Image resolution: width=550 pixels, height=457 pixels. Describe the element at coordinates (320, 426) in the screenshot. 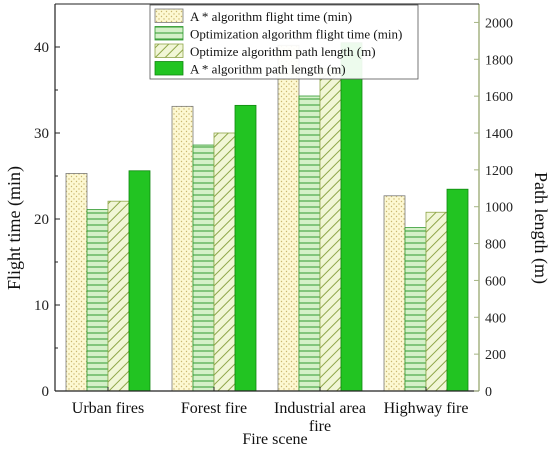

I see `x-category-label: fire` at that location.